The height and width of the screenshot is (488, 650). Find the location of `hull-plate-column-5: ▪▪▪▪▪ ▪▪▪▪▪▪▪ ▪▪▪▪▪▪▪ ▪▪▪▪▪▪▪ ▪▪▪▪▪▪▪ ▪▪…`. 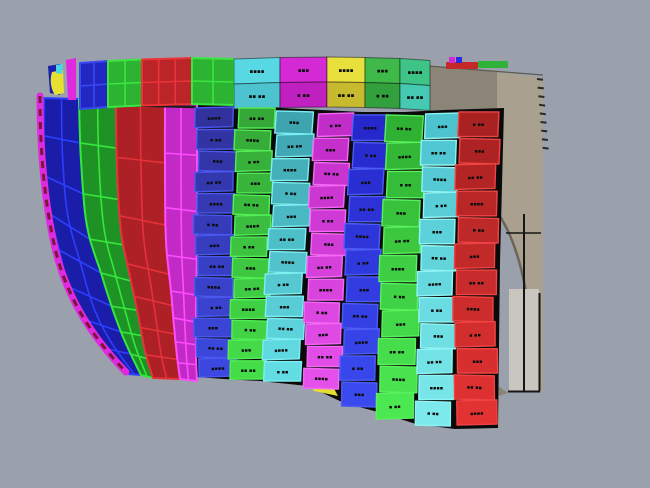

hull-plate-column-5: ▪▪▪▪▪ ▪▪▪▪▪▪▪ ▪▪▪▪▪▪▪ ▪▪▪▪▪▪▪ ▪▪▪▪▪▪▪ ▪▪… is located at coordinates (364, 261).